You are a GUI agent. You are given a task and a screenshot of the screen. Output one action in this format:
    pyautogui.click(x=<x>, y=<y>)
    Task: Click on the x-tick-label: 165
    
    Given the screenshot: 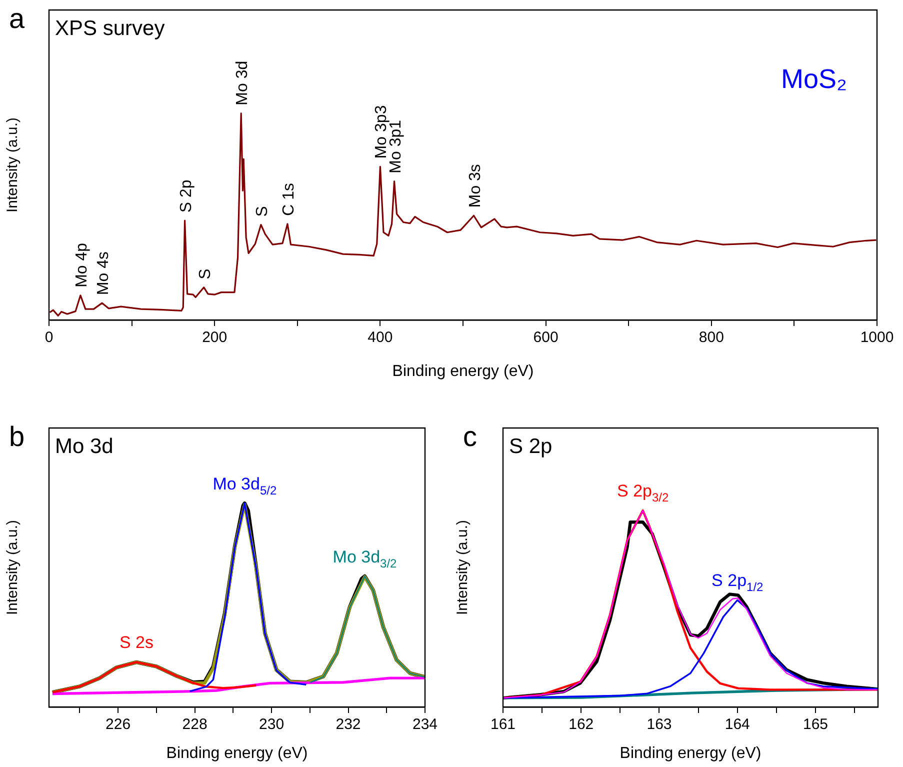 What is the action you would take?
    pyautogui.click(x=815, y=725)
    